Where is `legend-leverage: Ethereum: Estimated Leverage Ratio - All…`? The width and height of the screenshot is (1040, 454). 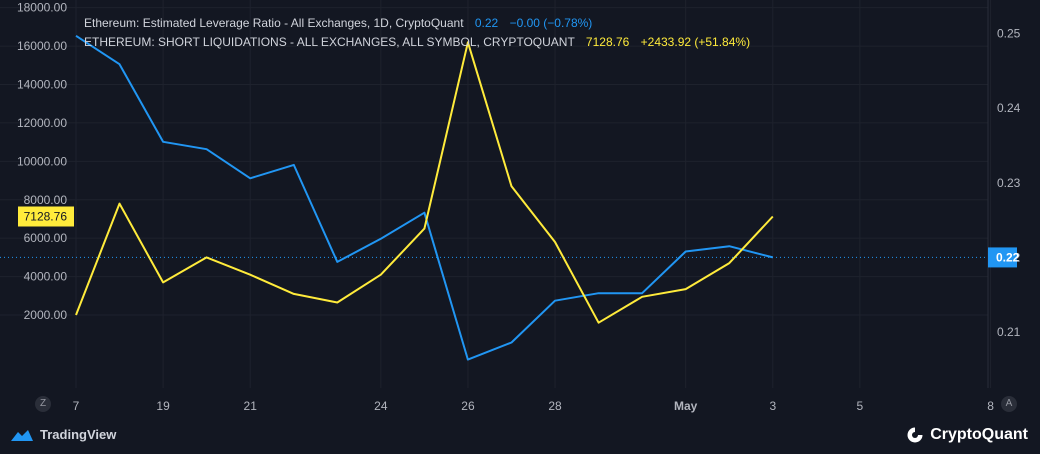
legend-leverage: Ethereum: Estimated Leverage Ratio - All… is located at coordinates (338, 23).